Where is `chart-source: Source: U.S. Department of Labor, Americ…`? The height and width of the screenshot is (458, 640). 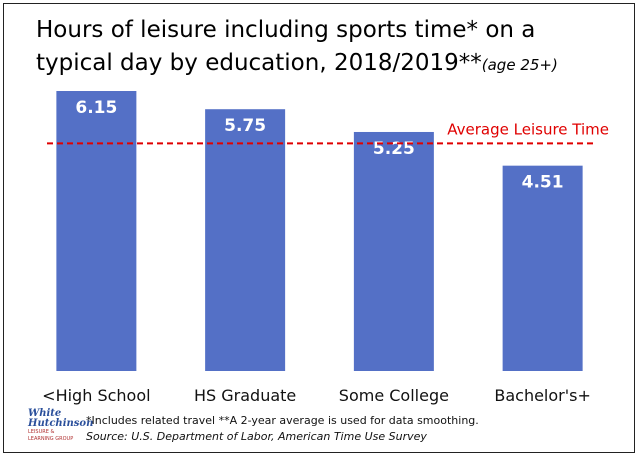 chart-source: Source: U.S. Department of Labor, Americ… is located at coordinates (256, 436).